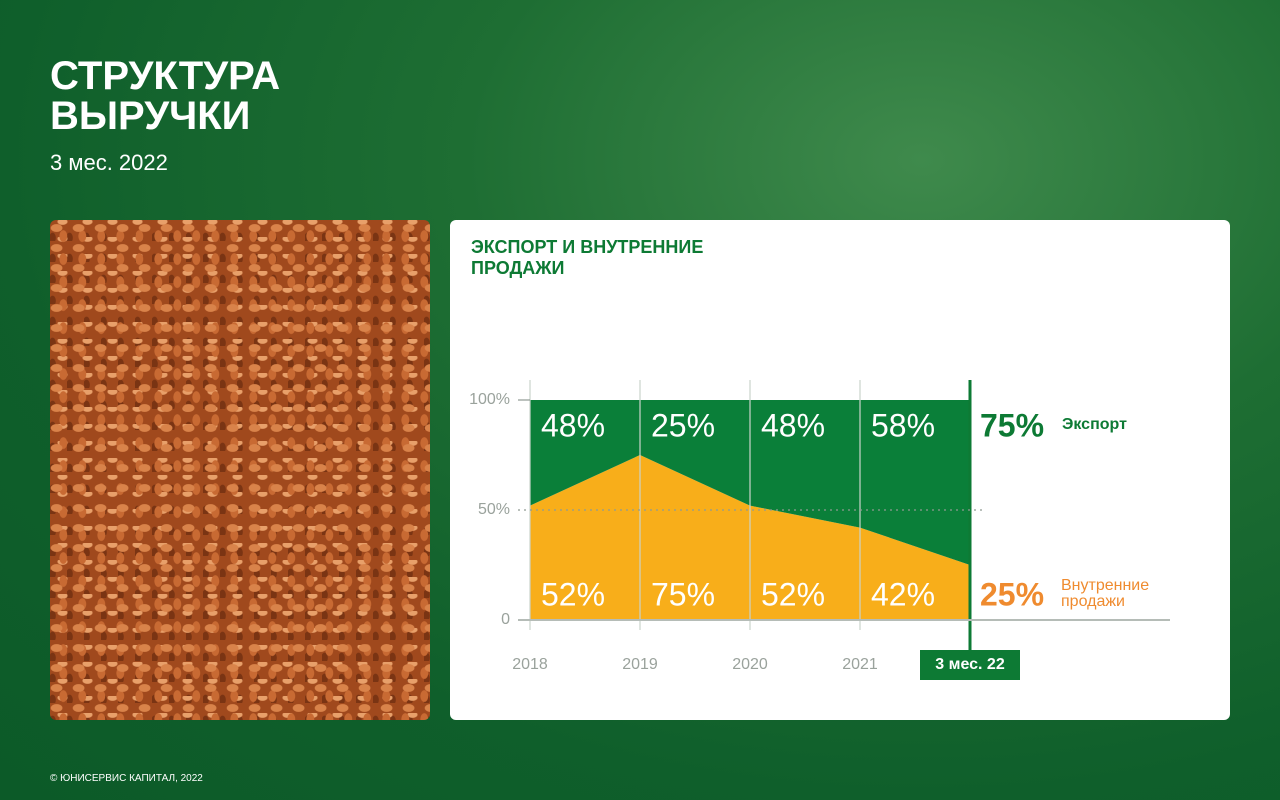  Describe the element at coordinates (1012, 425) in the screenshot. I see `value-label-final: 75%` at that location.